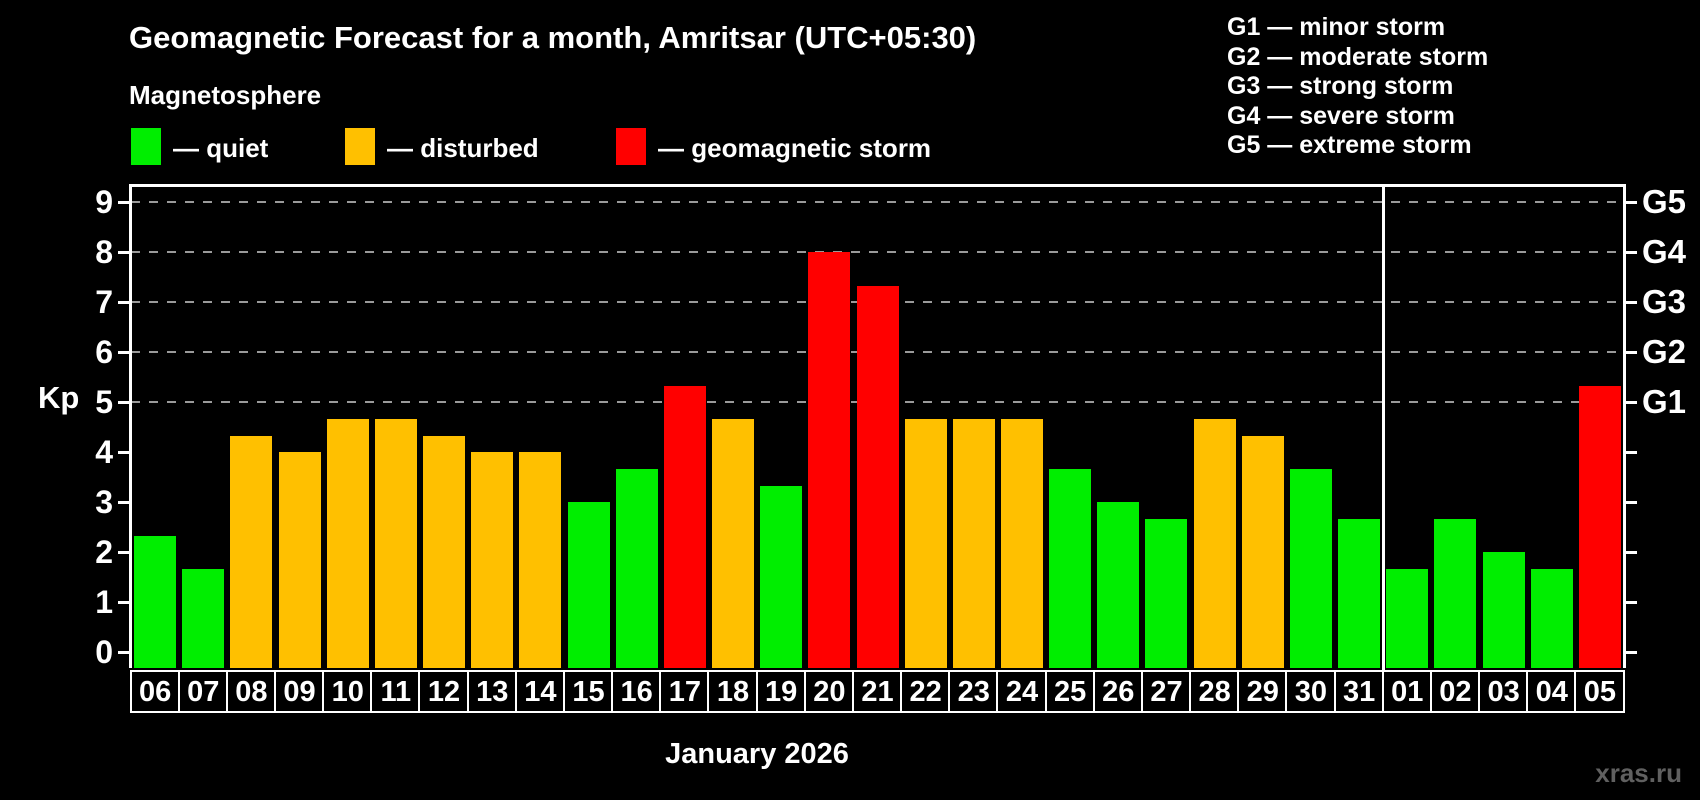 The image size is (1700, 800). Describe the element at coordinates (104, 602) in the screenshot. I see `y-tick-label-1: 1` at that location.